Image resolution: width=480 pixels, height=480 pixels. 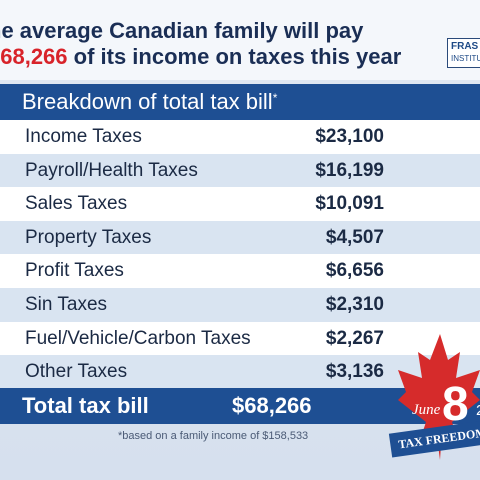 What do you see at coordinates (83, 136) in the screenshot?
I see `row-label: Income Taxes` at bounding box center [83, 136].